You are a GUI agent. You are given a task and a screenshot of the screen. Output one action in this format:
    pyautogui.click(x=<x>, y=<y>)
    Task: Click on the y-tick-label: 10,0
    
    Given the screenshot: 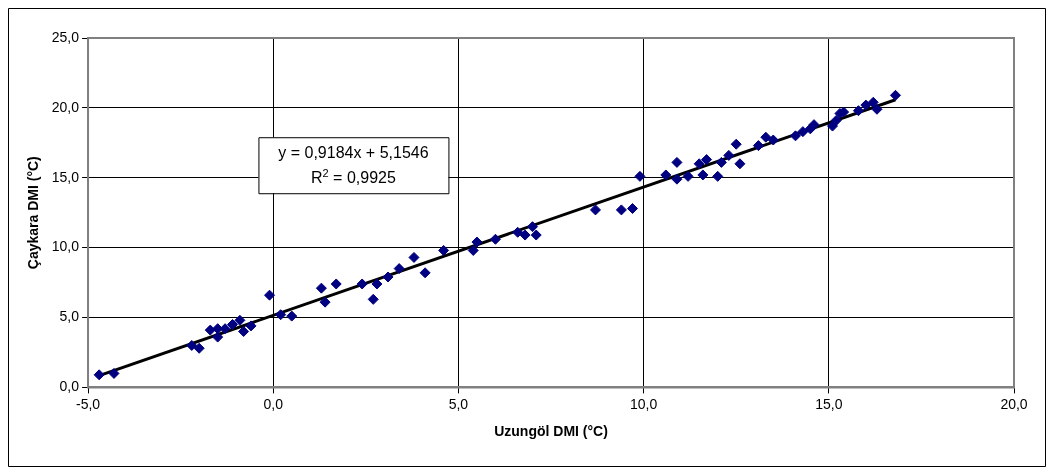 What is the action you would take?
    pyautogui.click(x=65, y=246)
    